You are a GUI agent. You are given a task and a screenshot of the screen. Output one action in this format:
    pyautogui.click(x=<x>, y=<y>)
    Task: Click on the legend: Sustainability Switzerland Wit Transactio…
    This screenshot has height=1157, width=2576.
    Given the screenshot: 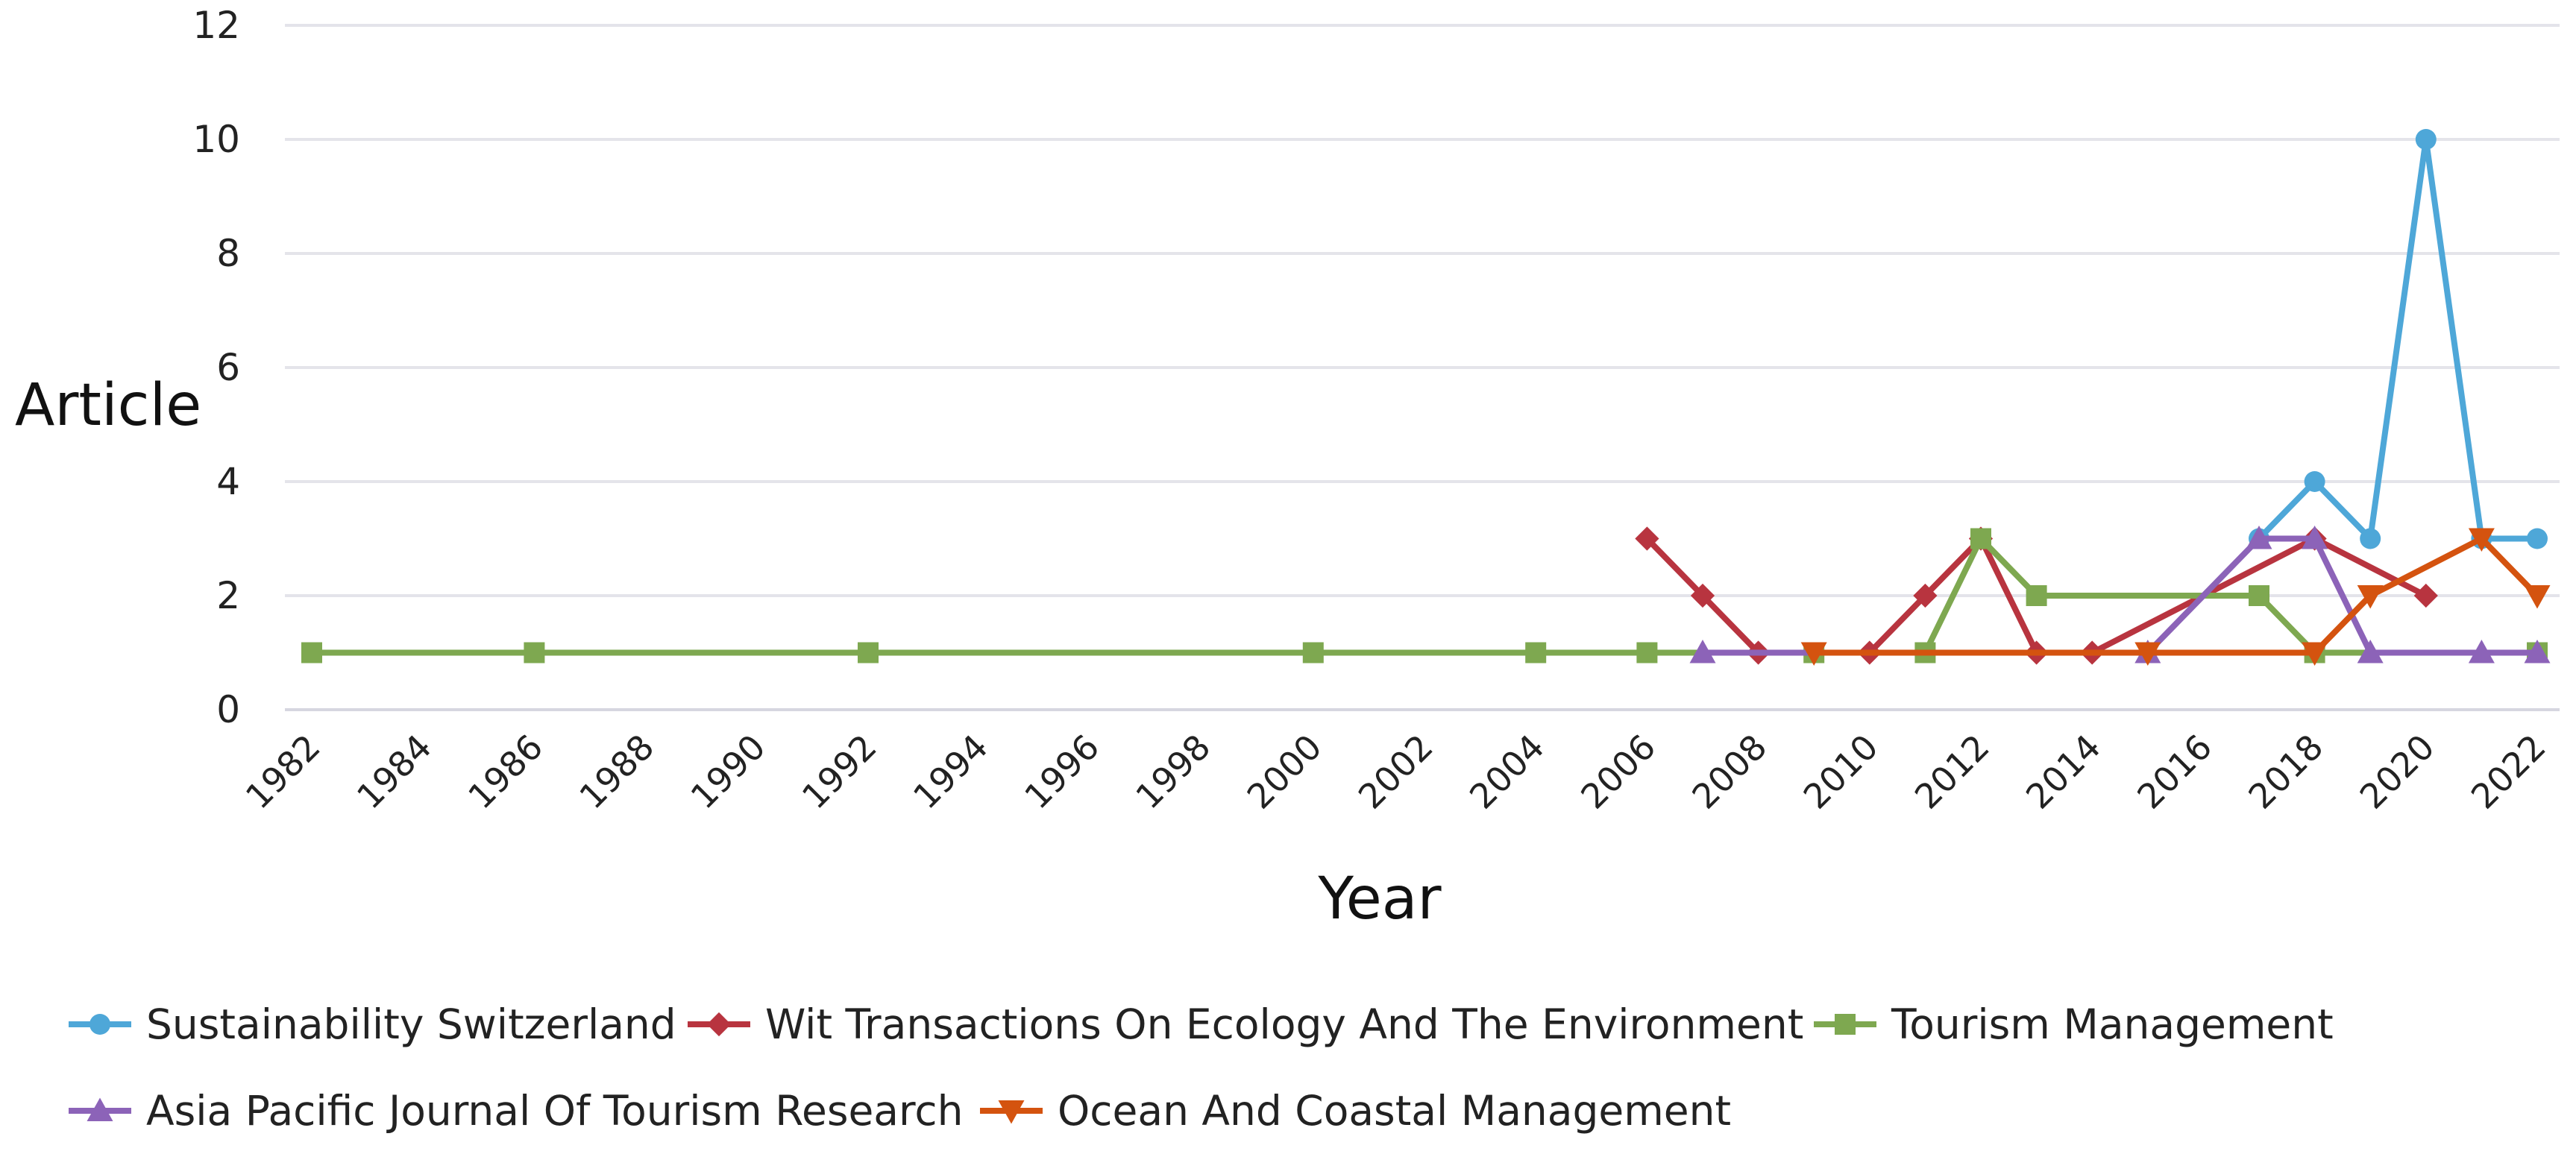 What is the action you would take?
    pyautogui.click(x=1201, y=1067)
    